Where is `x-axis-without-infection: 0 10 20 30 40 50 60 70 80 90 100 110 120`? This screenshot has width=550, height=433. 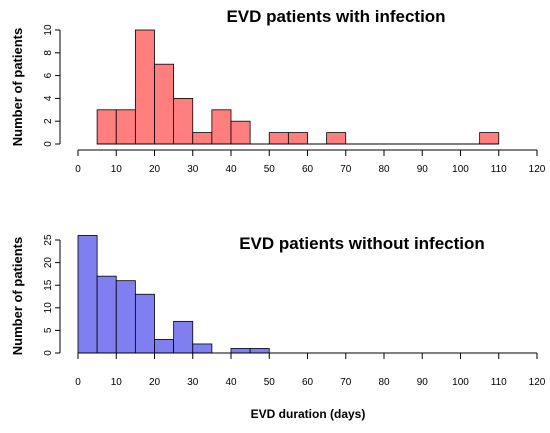 x-axis-without-infection: 0 10 20 30 40 50 60 70 80 90 100 110 120 is located at coordinates (310, 370).